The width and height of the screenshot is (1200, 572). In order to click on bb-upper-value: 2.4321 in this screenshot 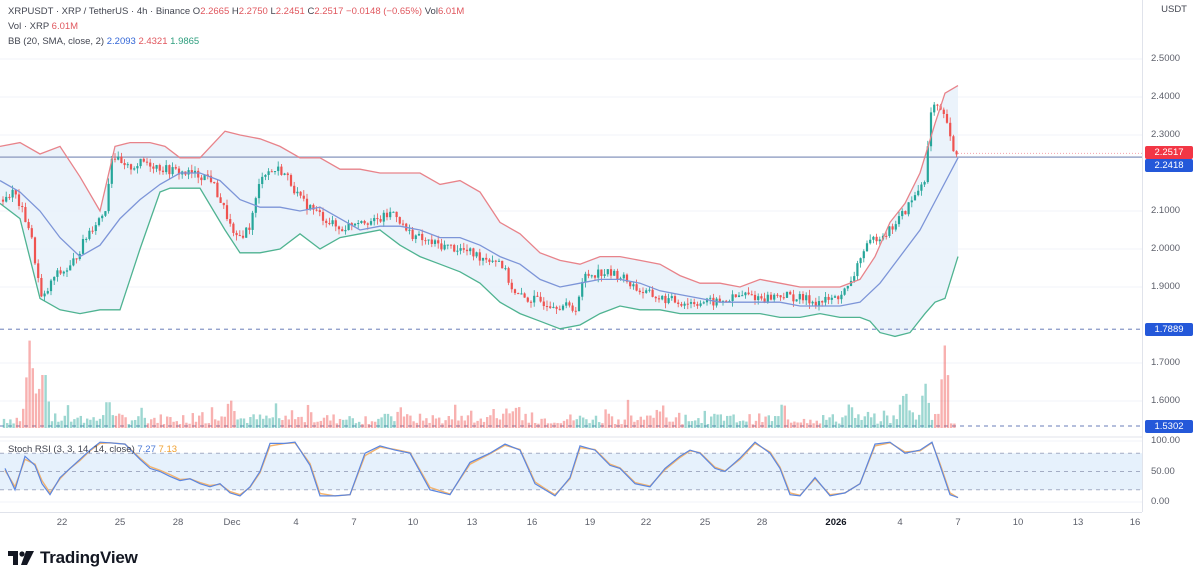, I will do `click(153, 41)`.